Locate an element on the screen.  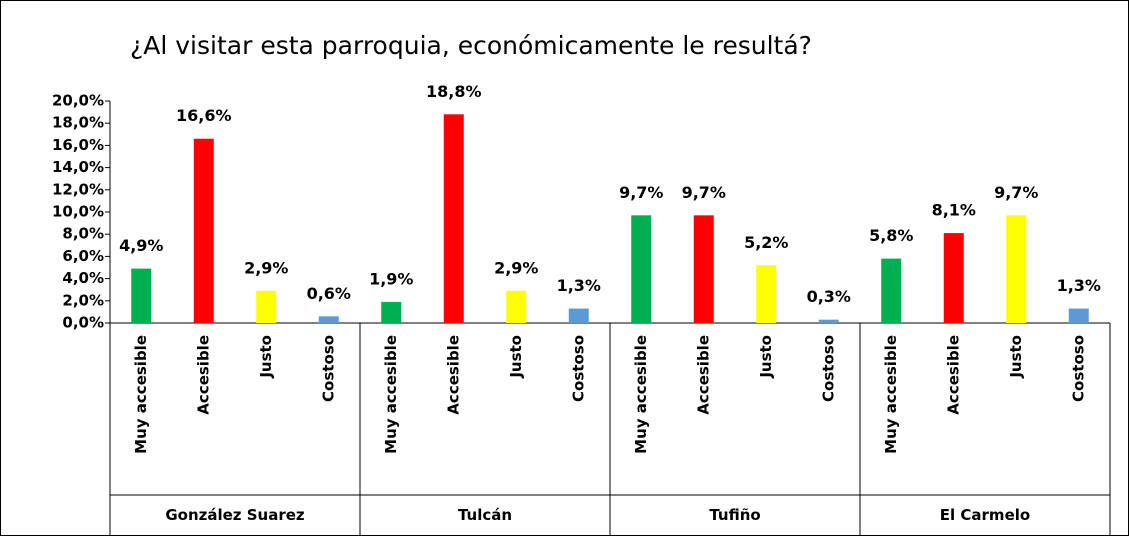
value-label: 0,3% is located at coordinates (829, 296).